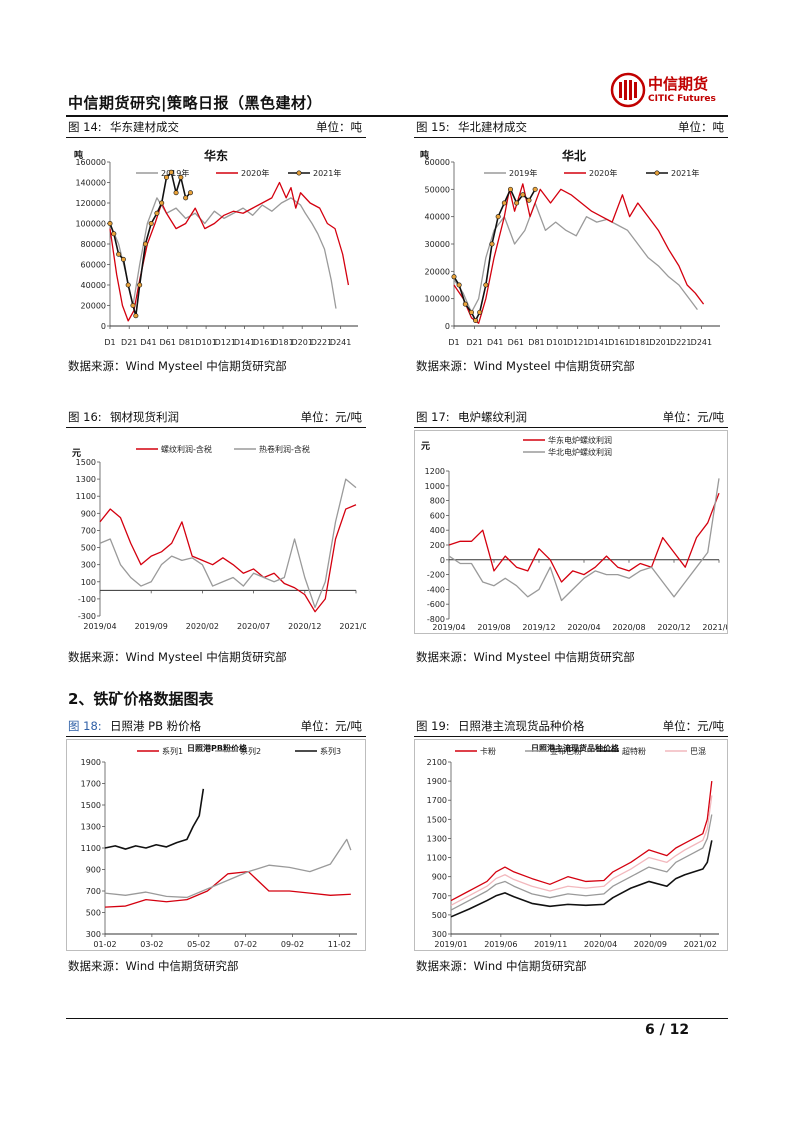 This screenshot has width=793, height=1122. Describe the element at coordinates (435, 471) in the screenshot. I see `y-tick-label: 1200` at that location.